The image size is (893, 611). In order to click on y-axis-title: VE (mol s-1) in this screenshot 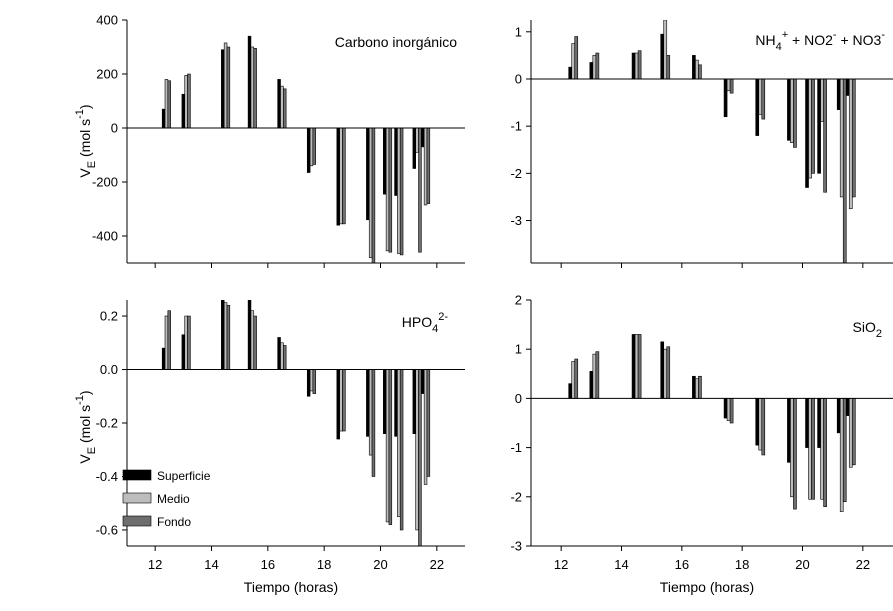, I will do `click(86, 426)`.